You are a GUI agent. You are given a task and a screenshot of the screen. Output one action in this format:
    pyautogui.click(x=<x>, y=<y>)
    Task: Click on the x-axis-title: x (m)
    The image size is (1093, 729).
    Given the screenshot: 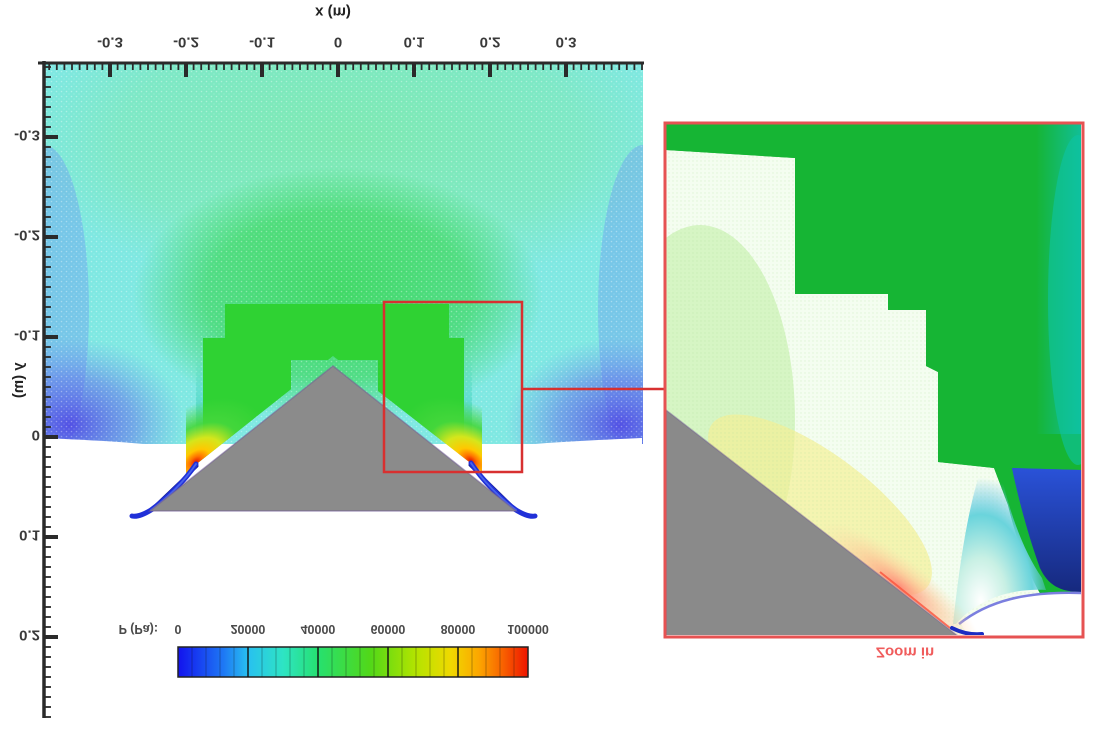 What is the action you would take?
    pyautogui.click(x=333, y=12)
    